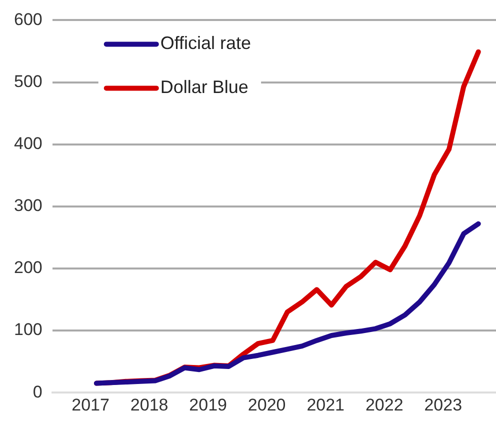 The image size is (496, 423). I want to click on y-tick-label: 600, so click(28, 19).